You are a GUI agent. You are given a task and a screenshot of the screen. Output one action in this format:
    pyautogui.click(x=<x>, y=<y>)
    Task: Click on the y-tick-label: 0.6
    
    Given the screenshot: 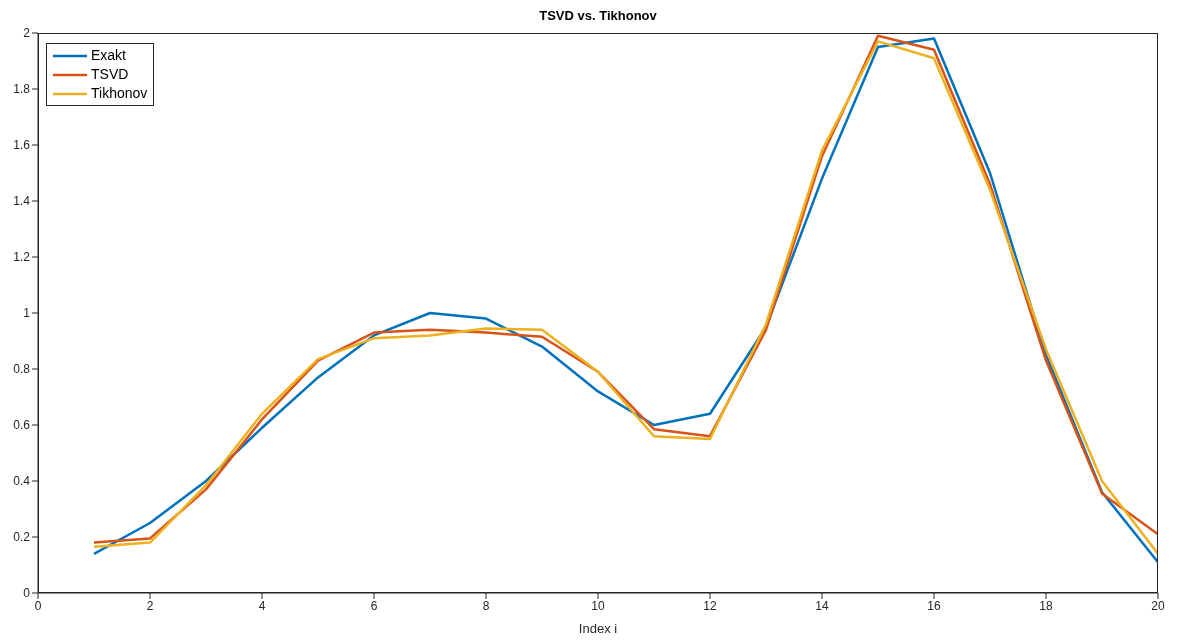 What is the action you would take?
    pyautogui.click(x=22, y=425)
    